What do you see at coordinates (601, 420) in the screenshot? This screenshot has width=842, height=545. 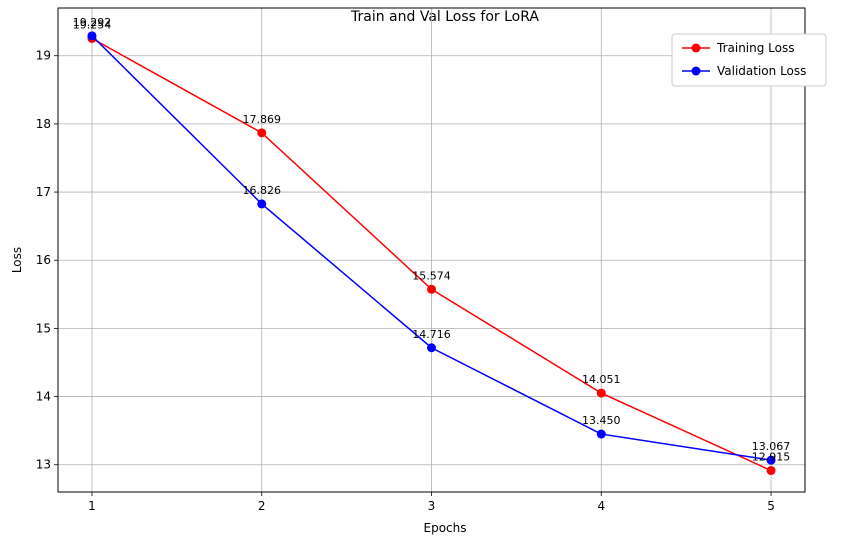 I see `data-label-validation: 13.450` at bounding box center [601, 420].